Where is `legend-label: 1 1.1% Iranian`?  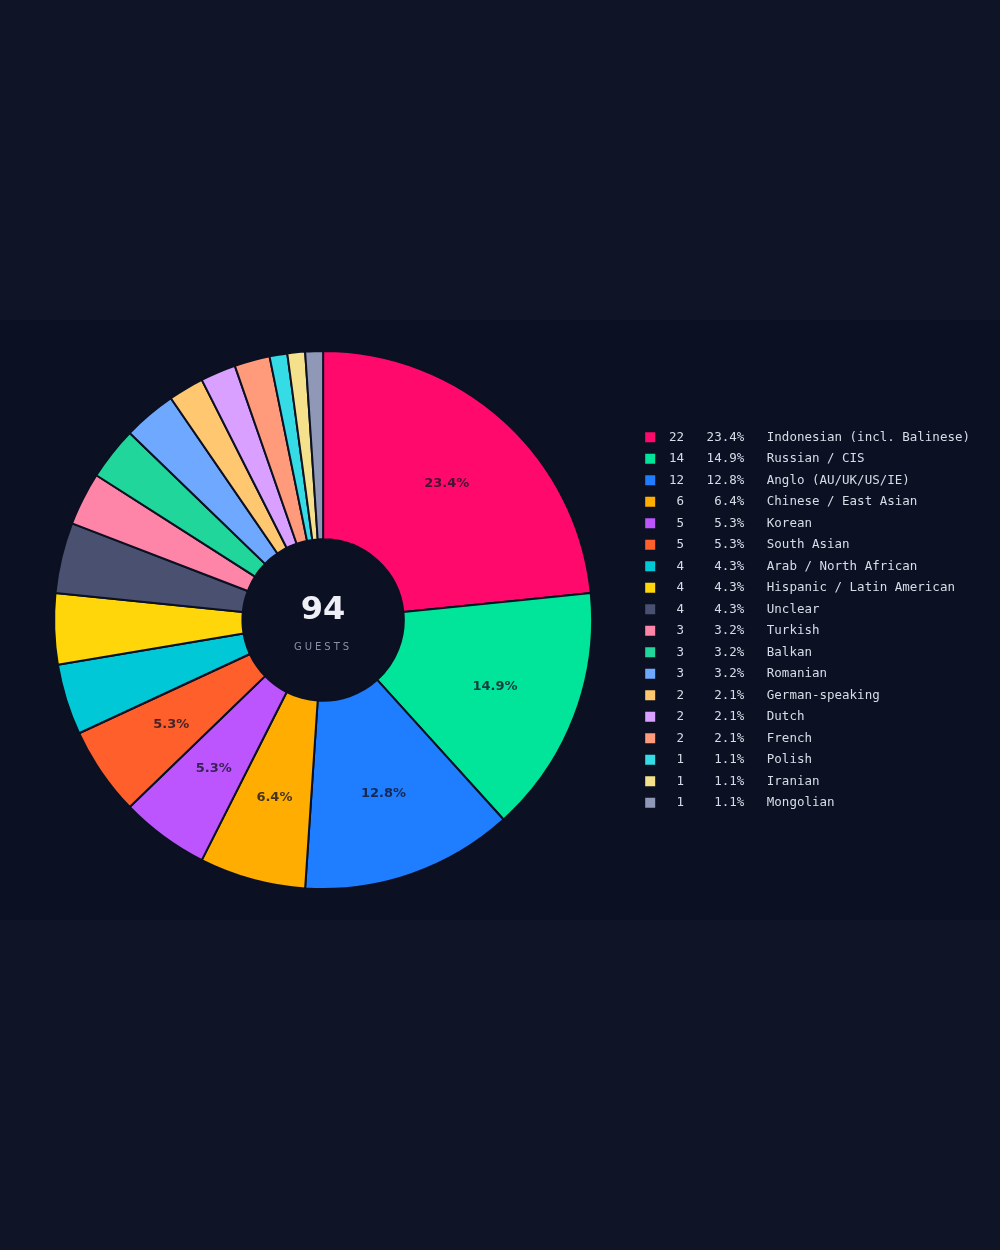
legend-label: 1 1.1% Iranian is located at coordinates (740, 780).